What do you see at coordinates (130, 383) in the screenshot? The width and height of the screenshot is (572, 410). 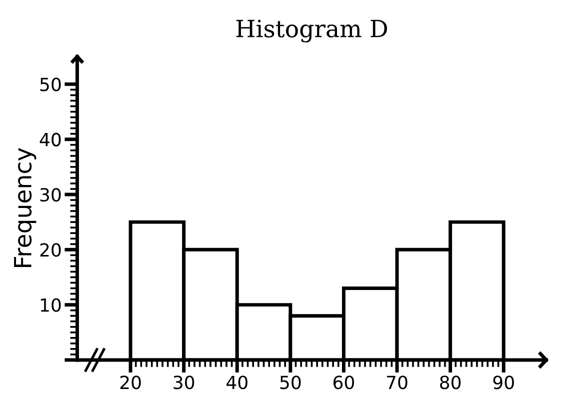 I see `x-tick-label: 20` at bounding box center [130, 383].